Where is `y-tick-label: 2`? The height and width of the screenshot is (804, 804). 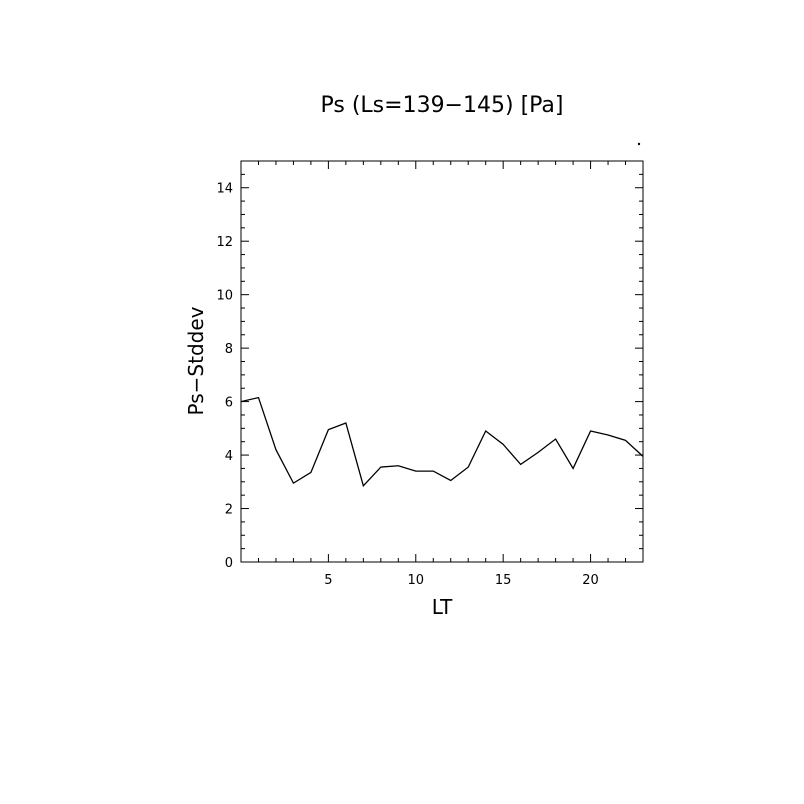 y-tick-label: 2 is located at coordinates (229, 510).